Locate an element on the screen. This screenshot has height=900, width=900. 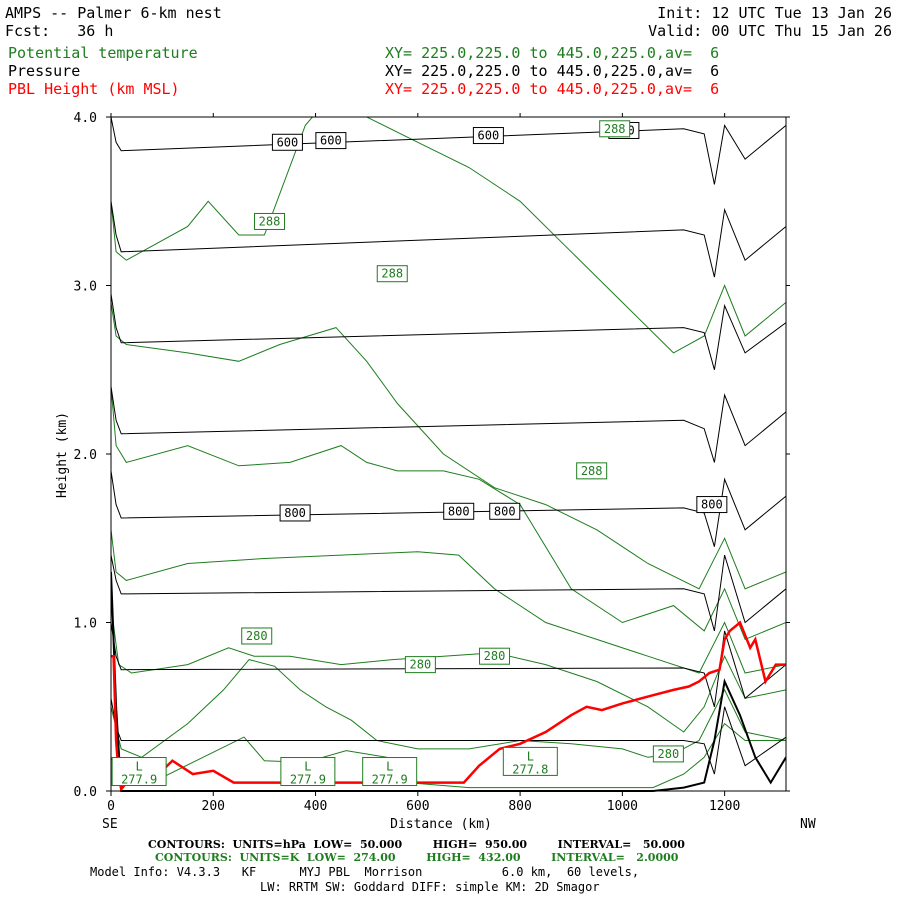
init-time: Init: 12 UTC Tue 13 Jan 26 is located at coordinates (774, 13).